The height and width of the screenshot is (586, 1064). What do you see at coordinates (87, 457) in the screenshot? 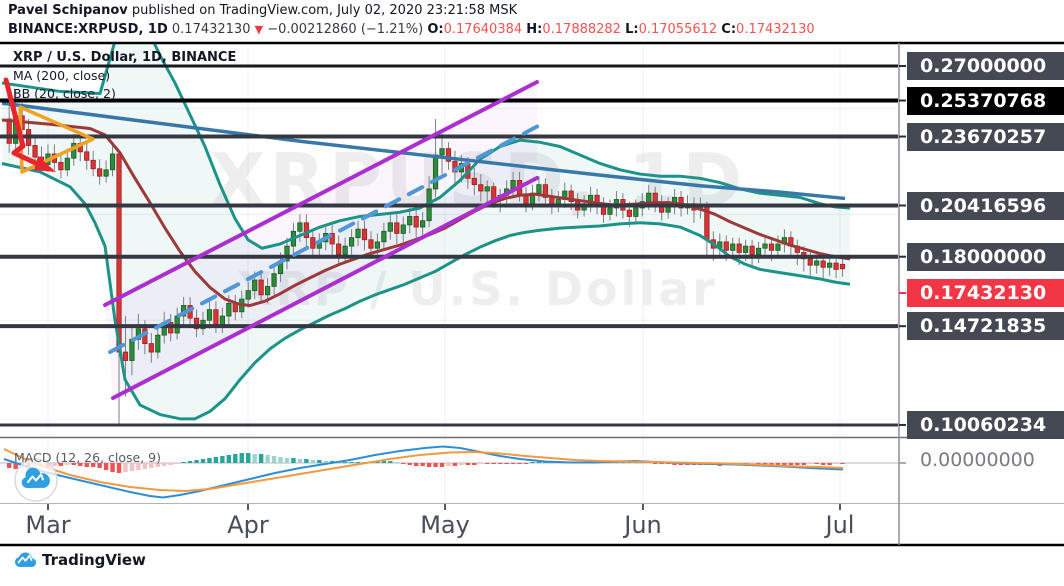
I see `legend-macd-indicator: MACD (12, 26, close, 9)` at bounding box center [87, 457].